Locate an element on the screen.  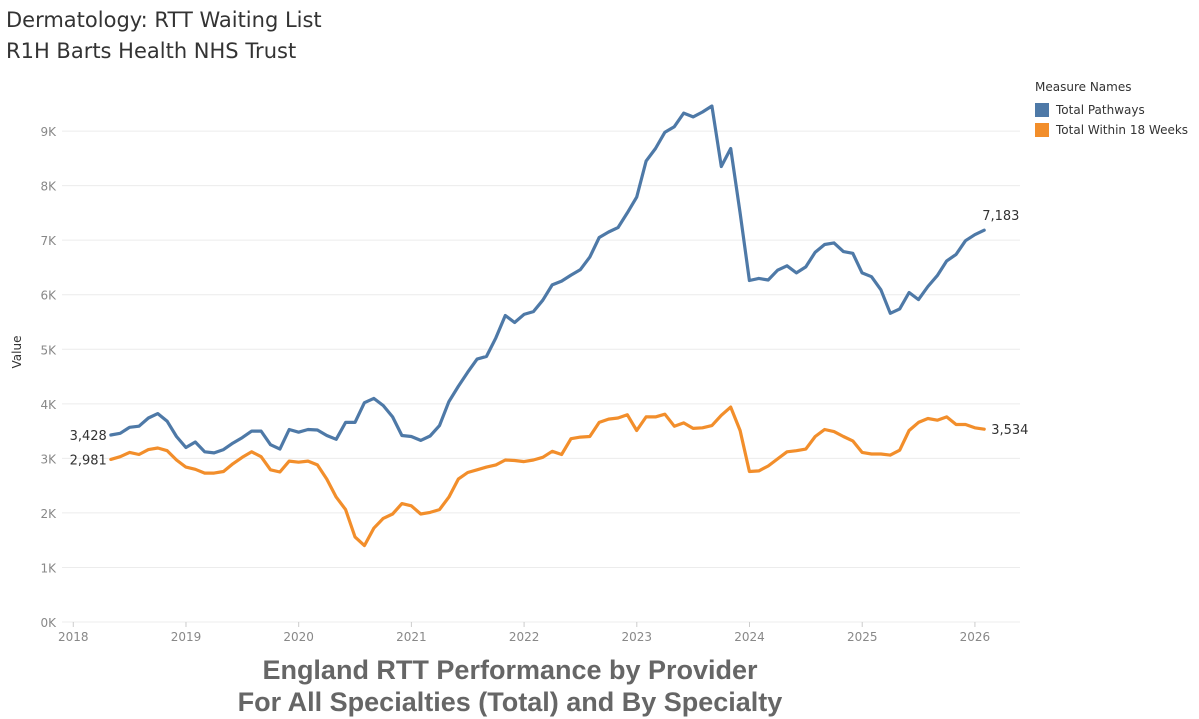
x-tick-label: 2022 is located at coordinates (524, 637).